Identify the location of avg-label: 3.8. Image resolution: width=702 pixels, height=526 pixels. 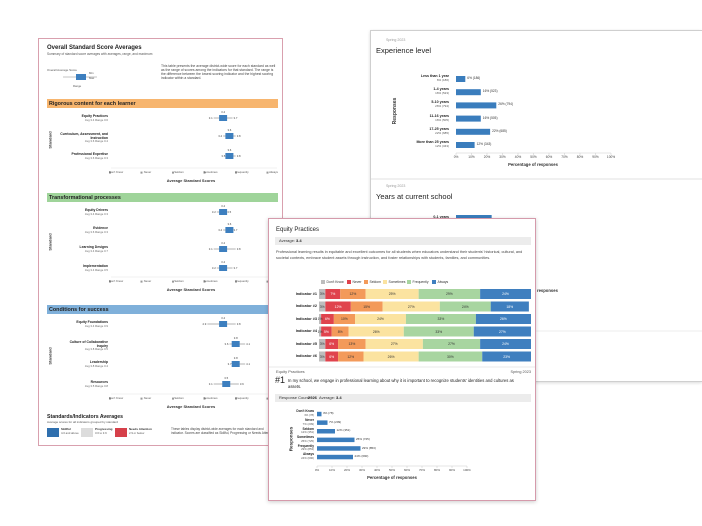
(235, 358).